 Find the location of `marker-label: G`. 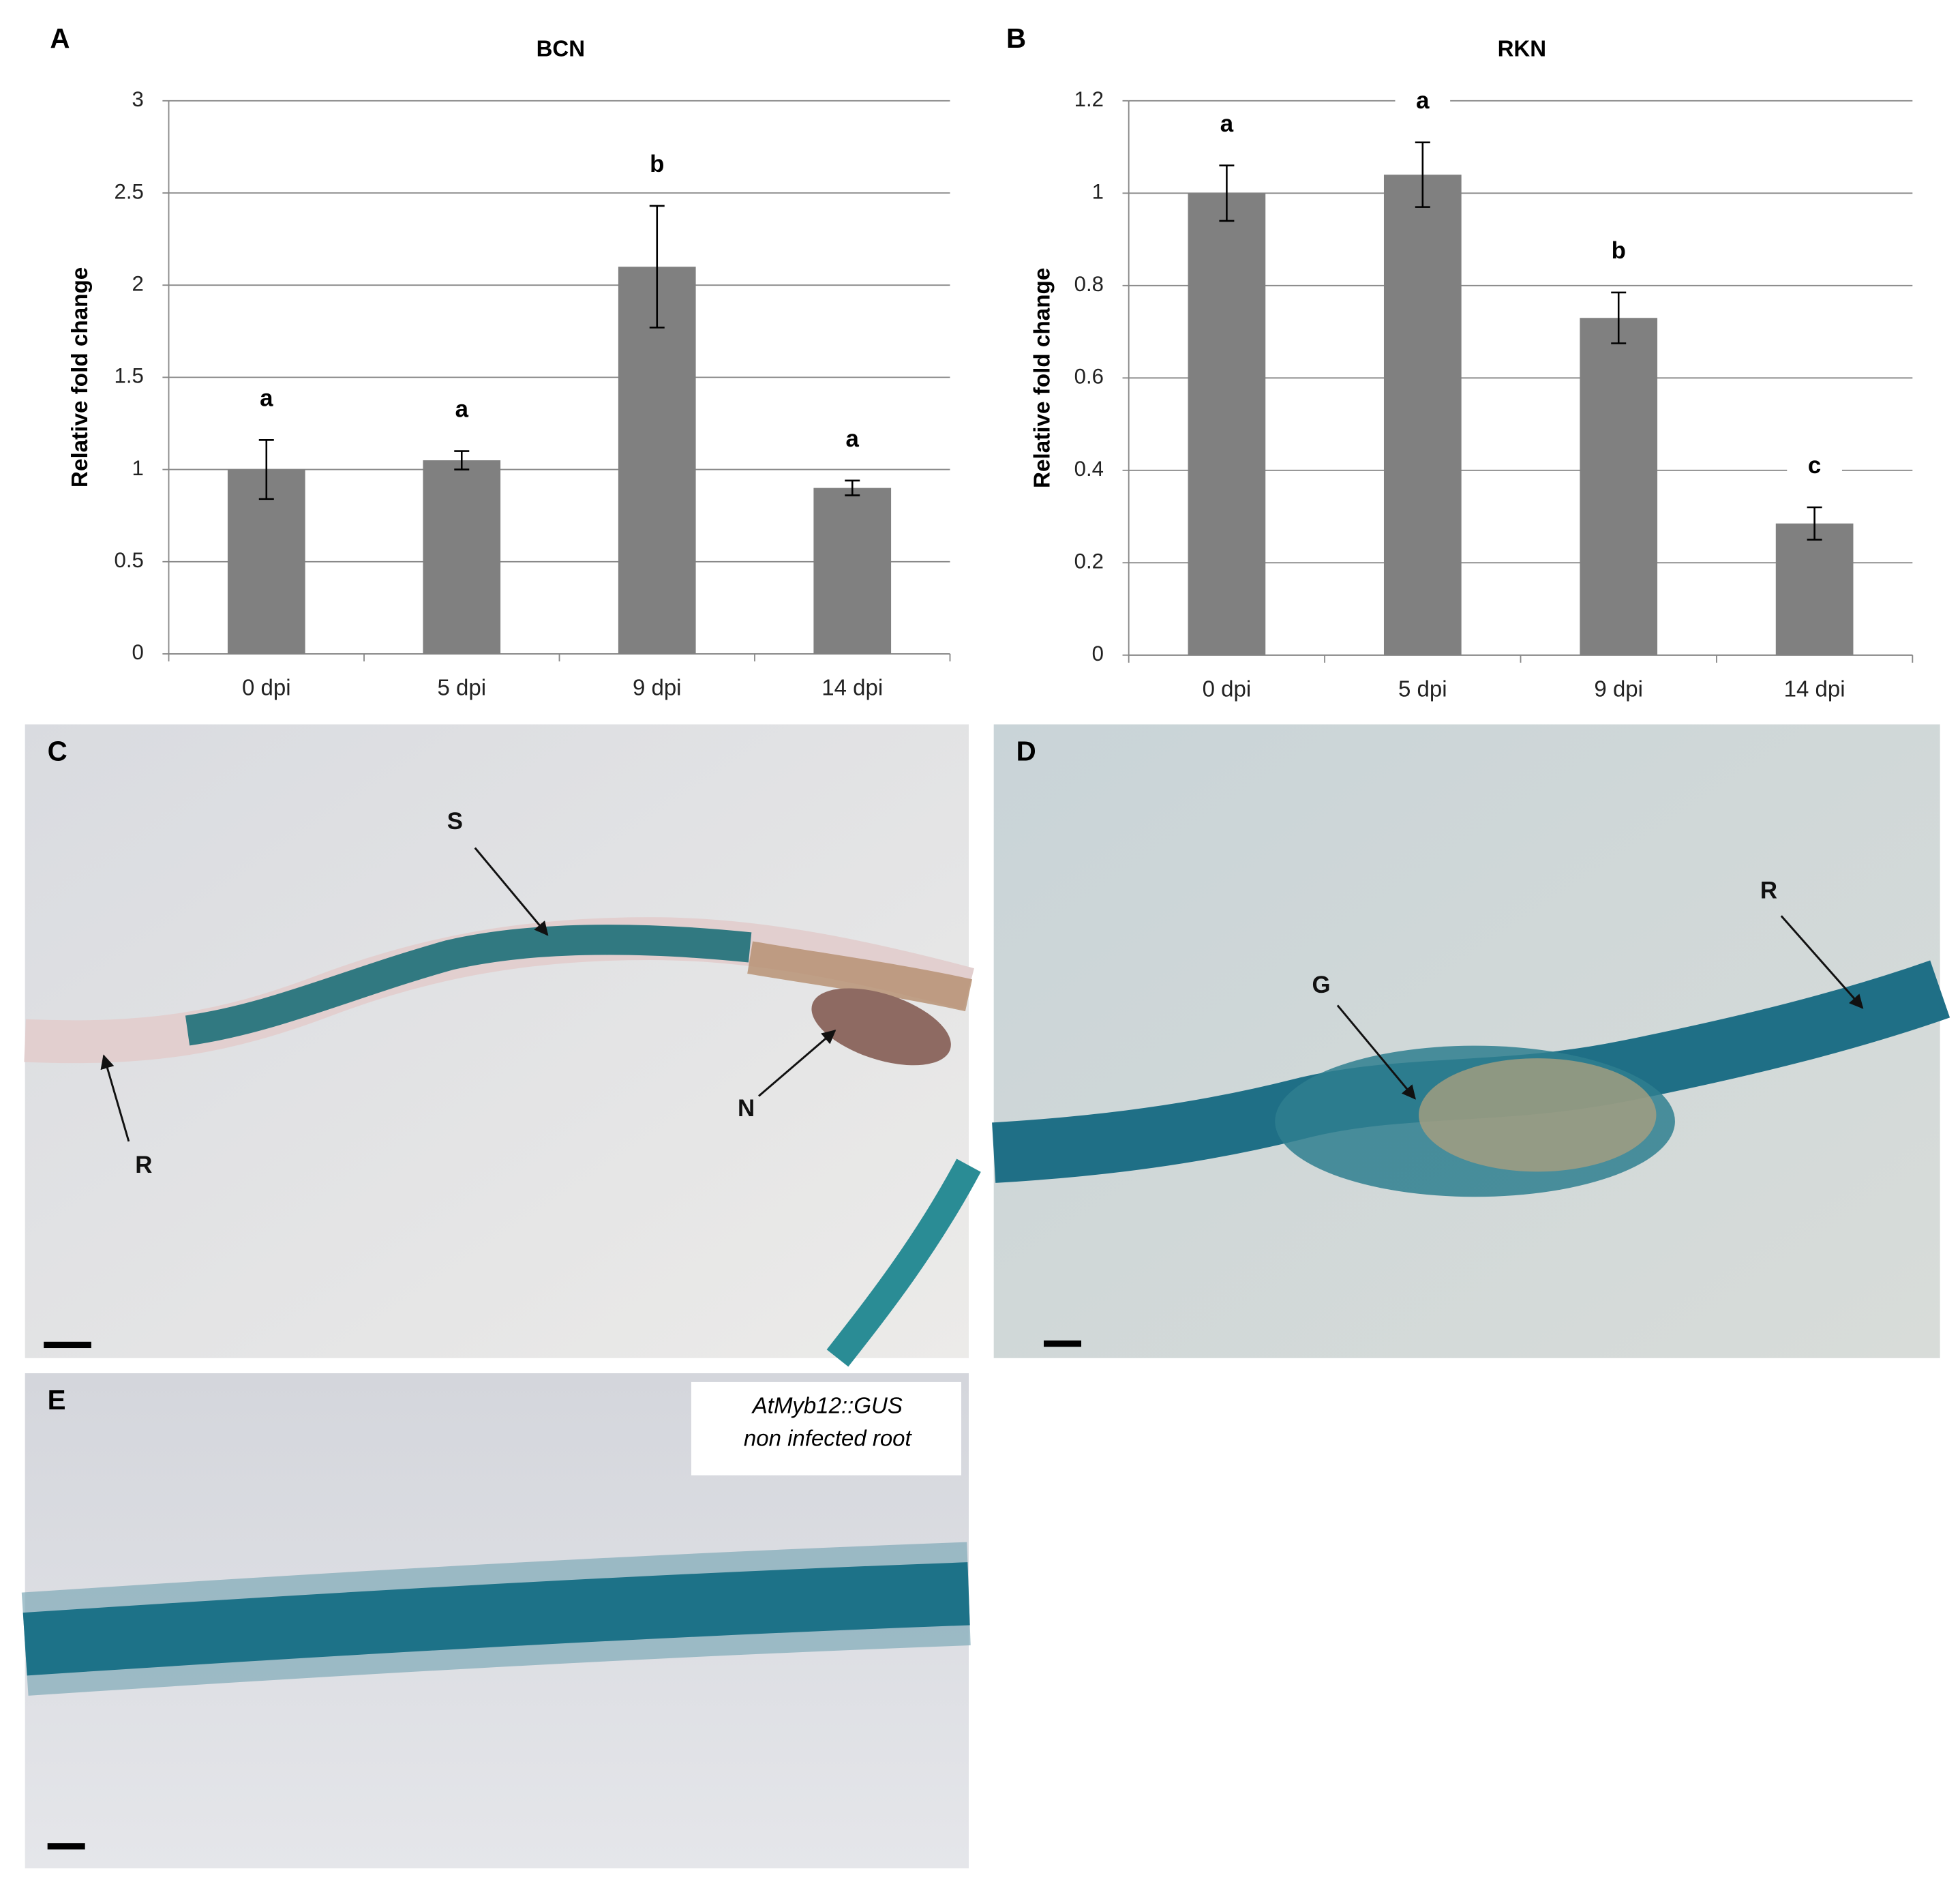

marker-label: G is located at coordinates (1321, 985).